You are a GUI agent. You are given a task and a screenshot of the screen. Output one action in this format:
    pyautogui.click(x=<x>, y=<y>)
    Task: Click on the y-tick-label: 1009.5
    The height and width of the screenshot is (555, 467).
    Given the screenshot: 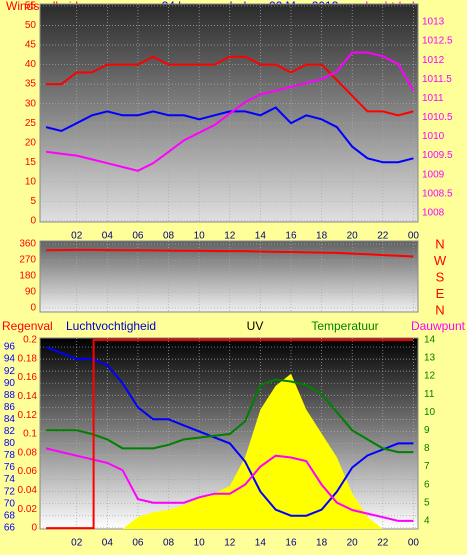 What is the action you would take?
    pyautogui.click(x=437, y=155)
    